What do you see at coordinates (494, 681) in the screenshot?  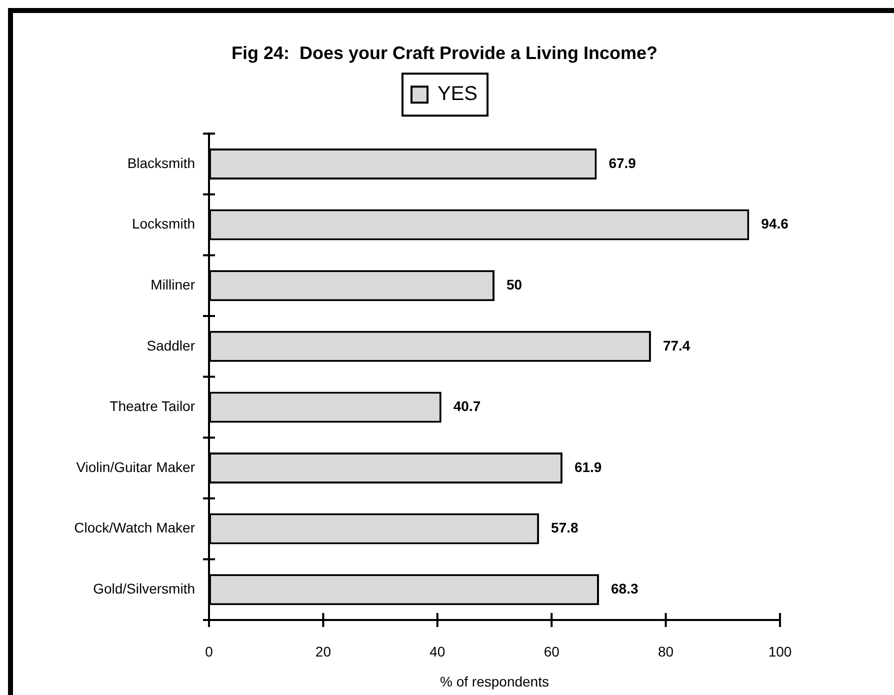 I see `x-axis-title: % of respondents` at bounding box center [494, 681].